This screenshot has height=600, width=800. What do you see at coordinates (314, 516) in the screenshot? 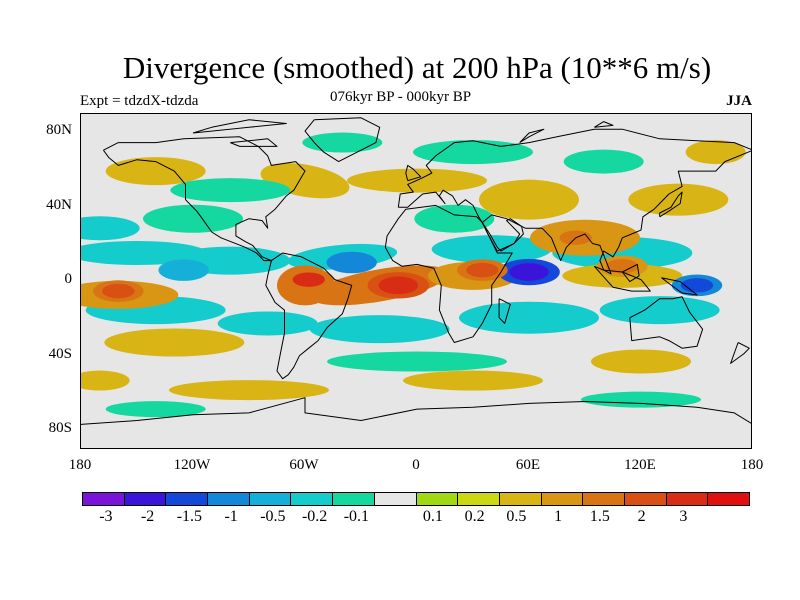
I see `colorbar-label: -0.2` at bounding box center [314, 516].